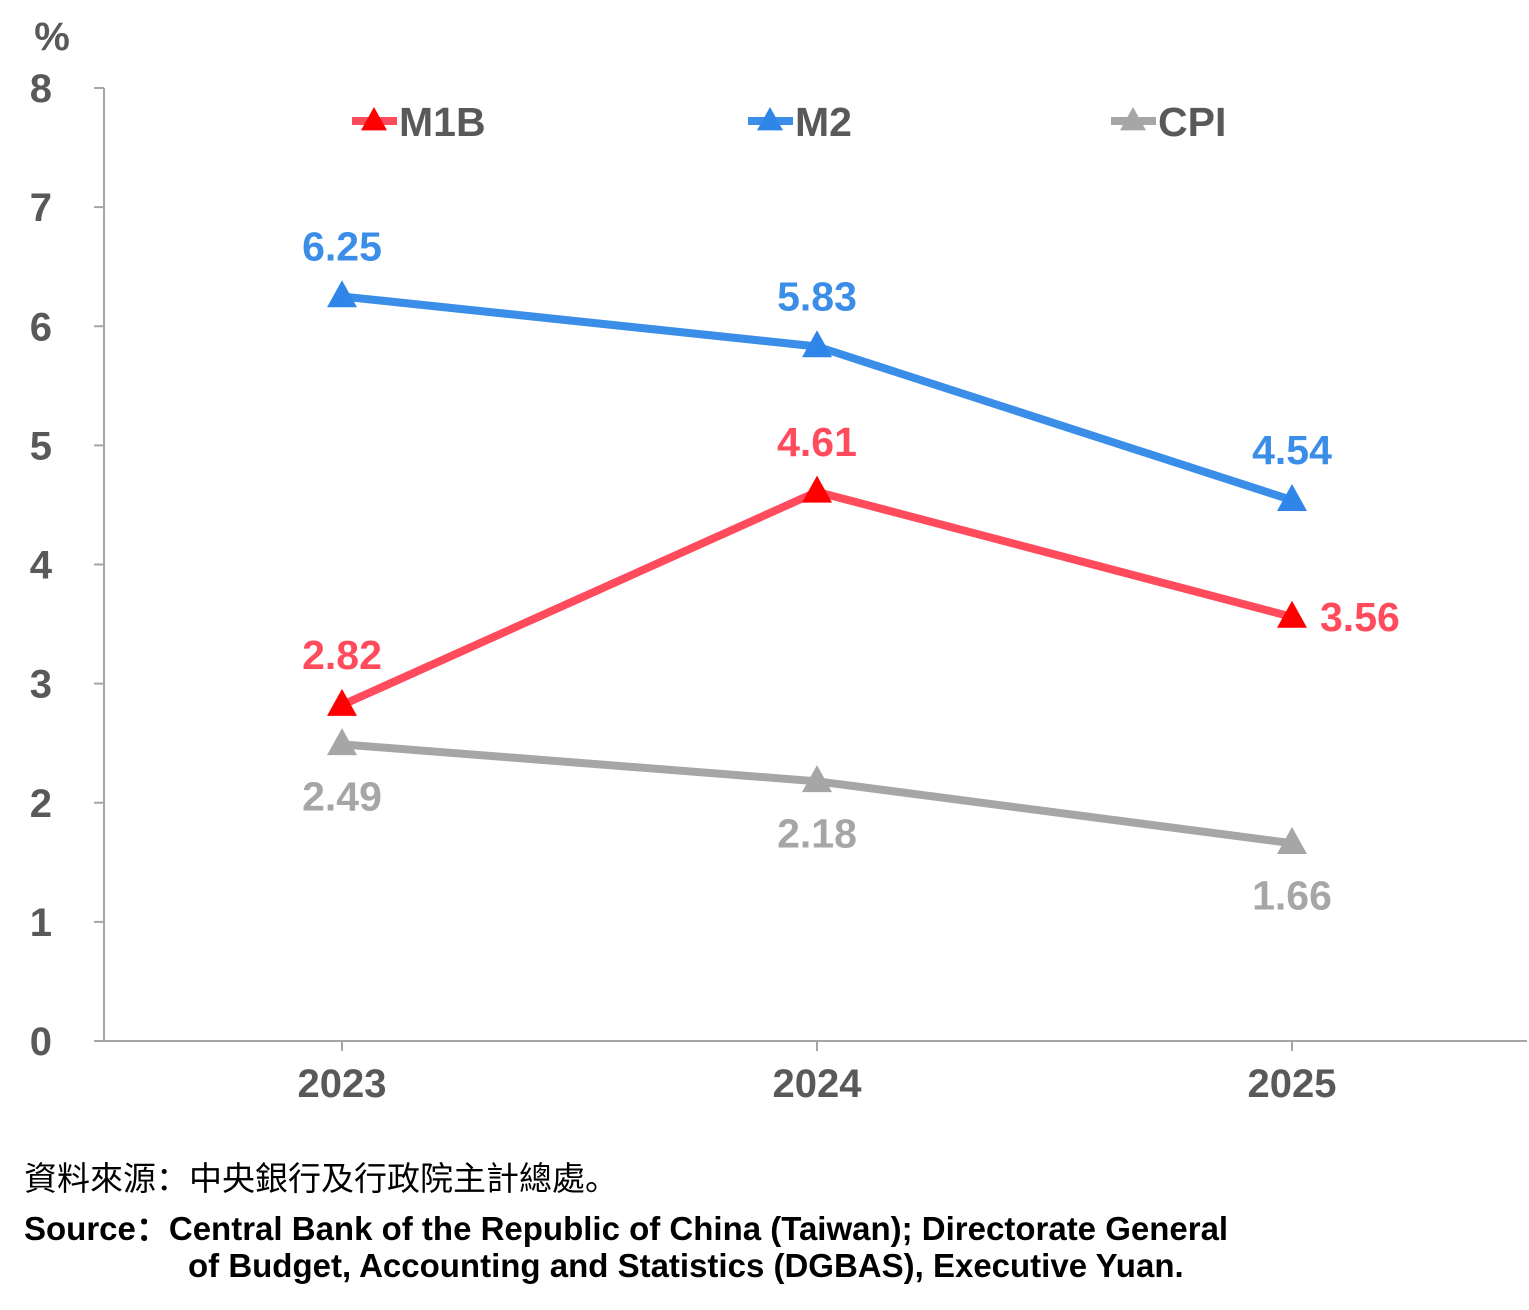 The image size is (1529, 1310). Describe the element at coordinates (817, 489) in the screenshot. I see `marker-m1b-2024` at that location.